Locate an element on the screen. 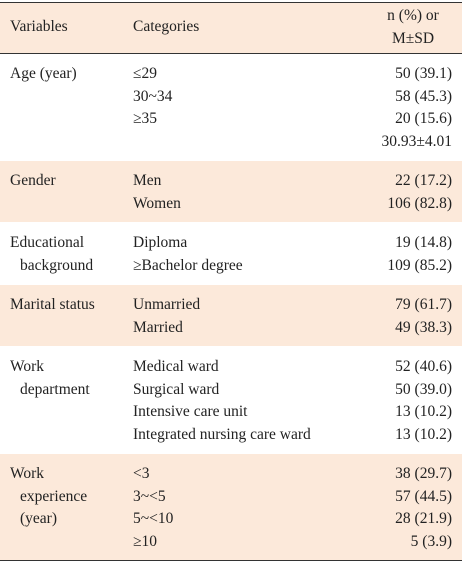 The height and width of the screenshot is (565, 462). value-cell: 79 (61.7) is located at coordinates (423, 304).